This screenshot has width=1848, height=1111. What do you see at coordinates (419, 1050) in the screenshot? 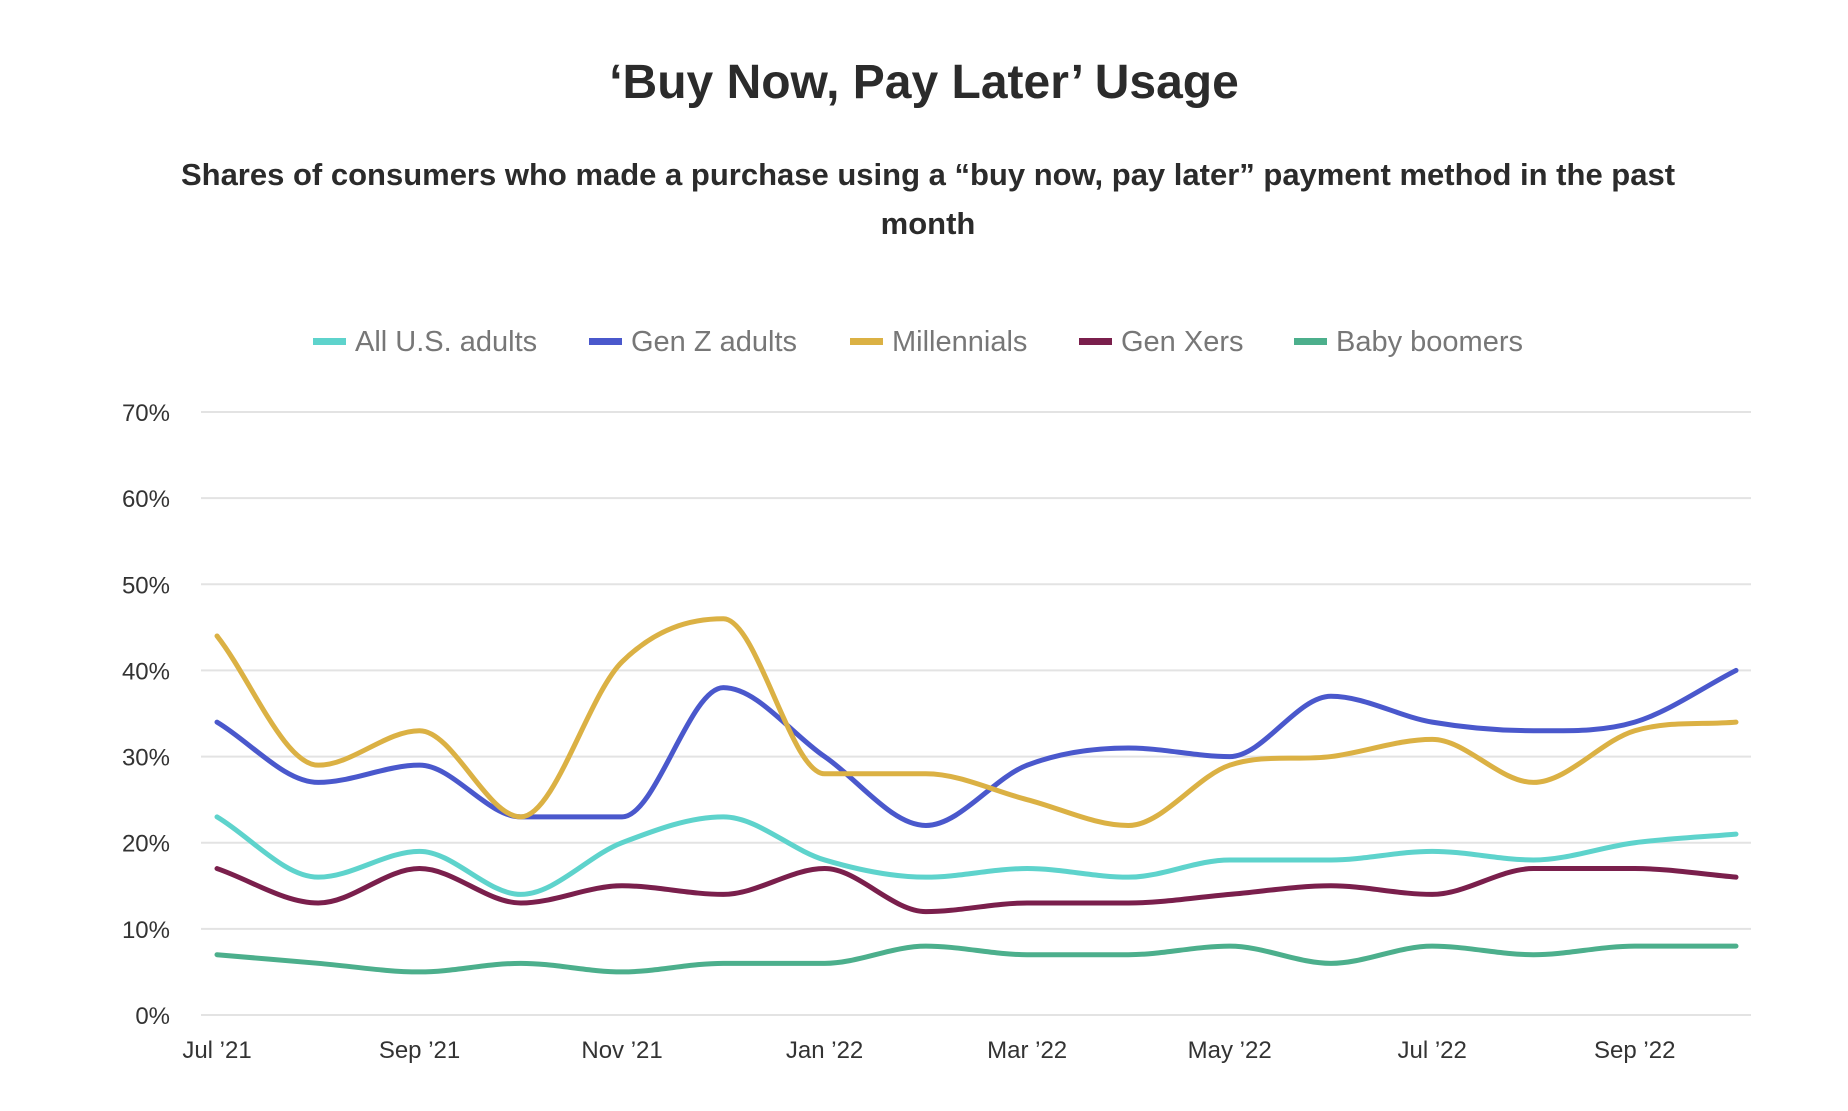
I see `x-tick-label: Sep ’21` at bounding box center [419, 1050].